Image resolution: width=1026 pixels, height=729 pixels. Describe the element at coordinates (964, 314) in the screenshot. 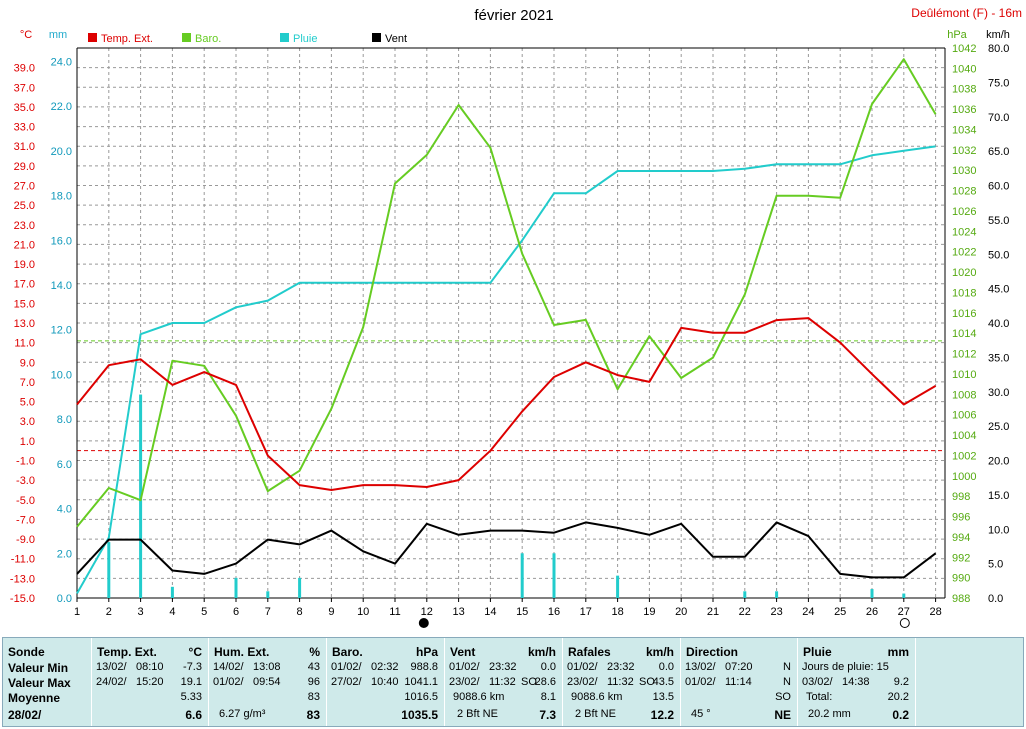

I see `baro-tick-label: 1016` at that location.